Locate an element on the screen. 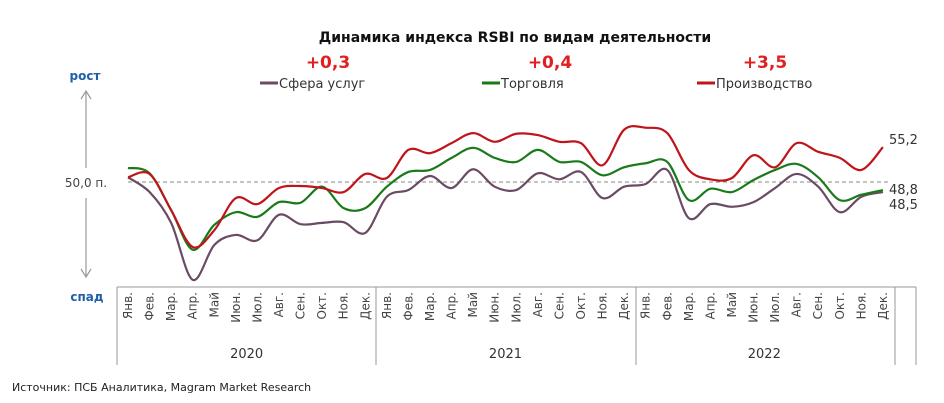 This screenshot has width=944, height=403. delta-value: +3,5 is located at coordinates (765, 63).